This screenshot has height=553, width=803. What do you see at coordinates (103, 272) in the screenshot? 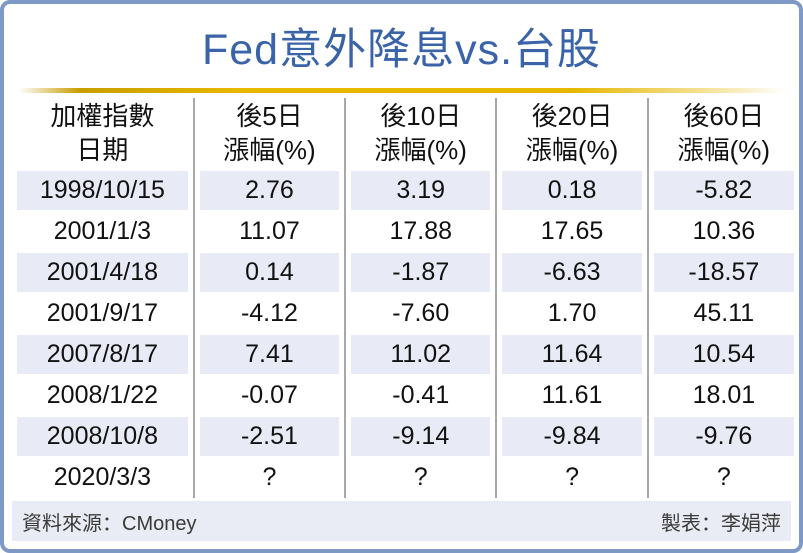
I see `date-cell: 2001/4/18` at bounding box center [103, 272].